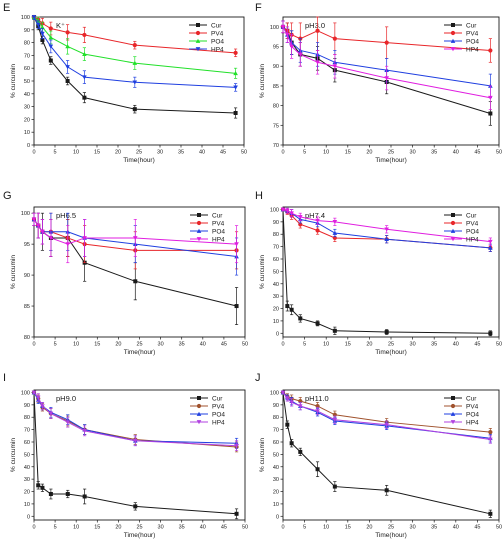 The image size is (503, 550). I want to click on y-tick-label: 75, so click(276, 126).